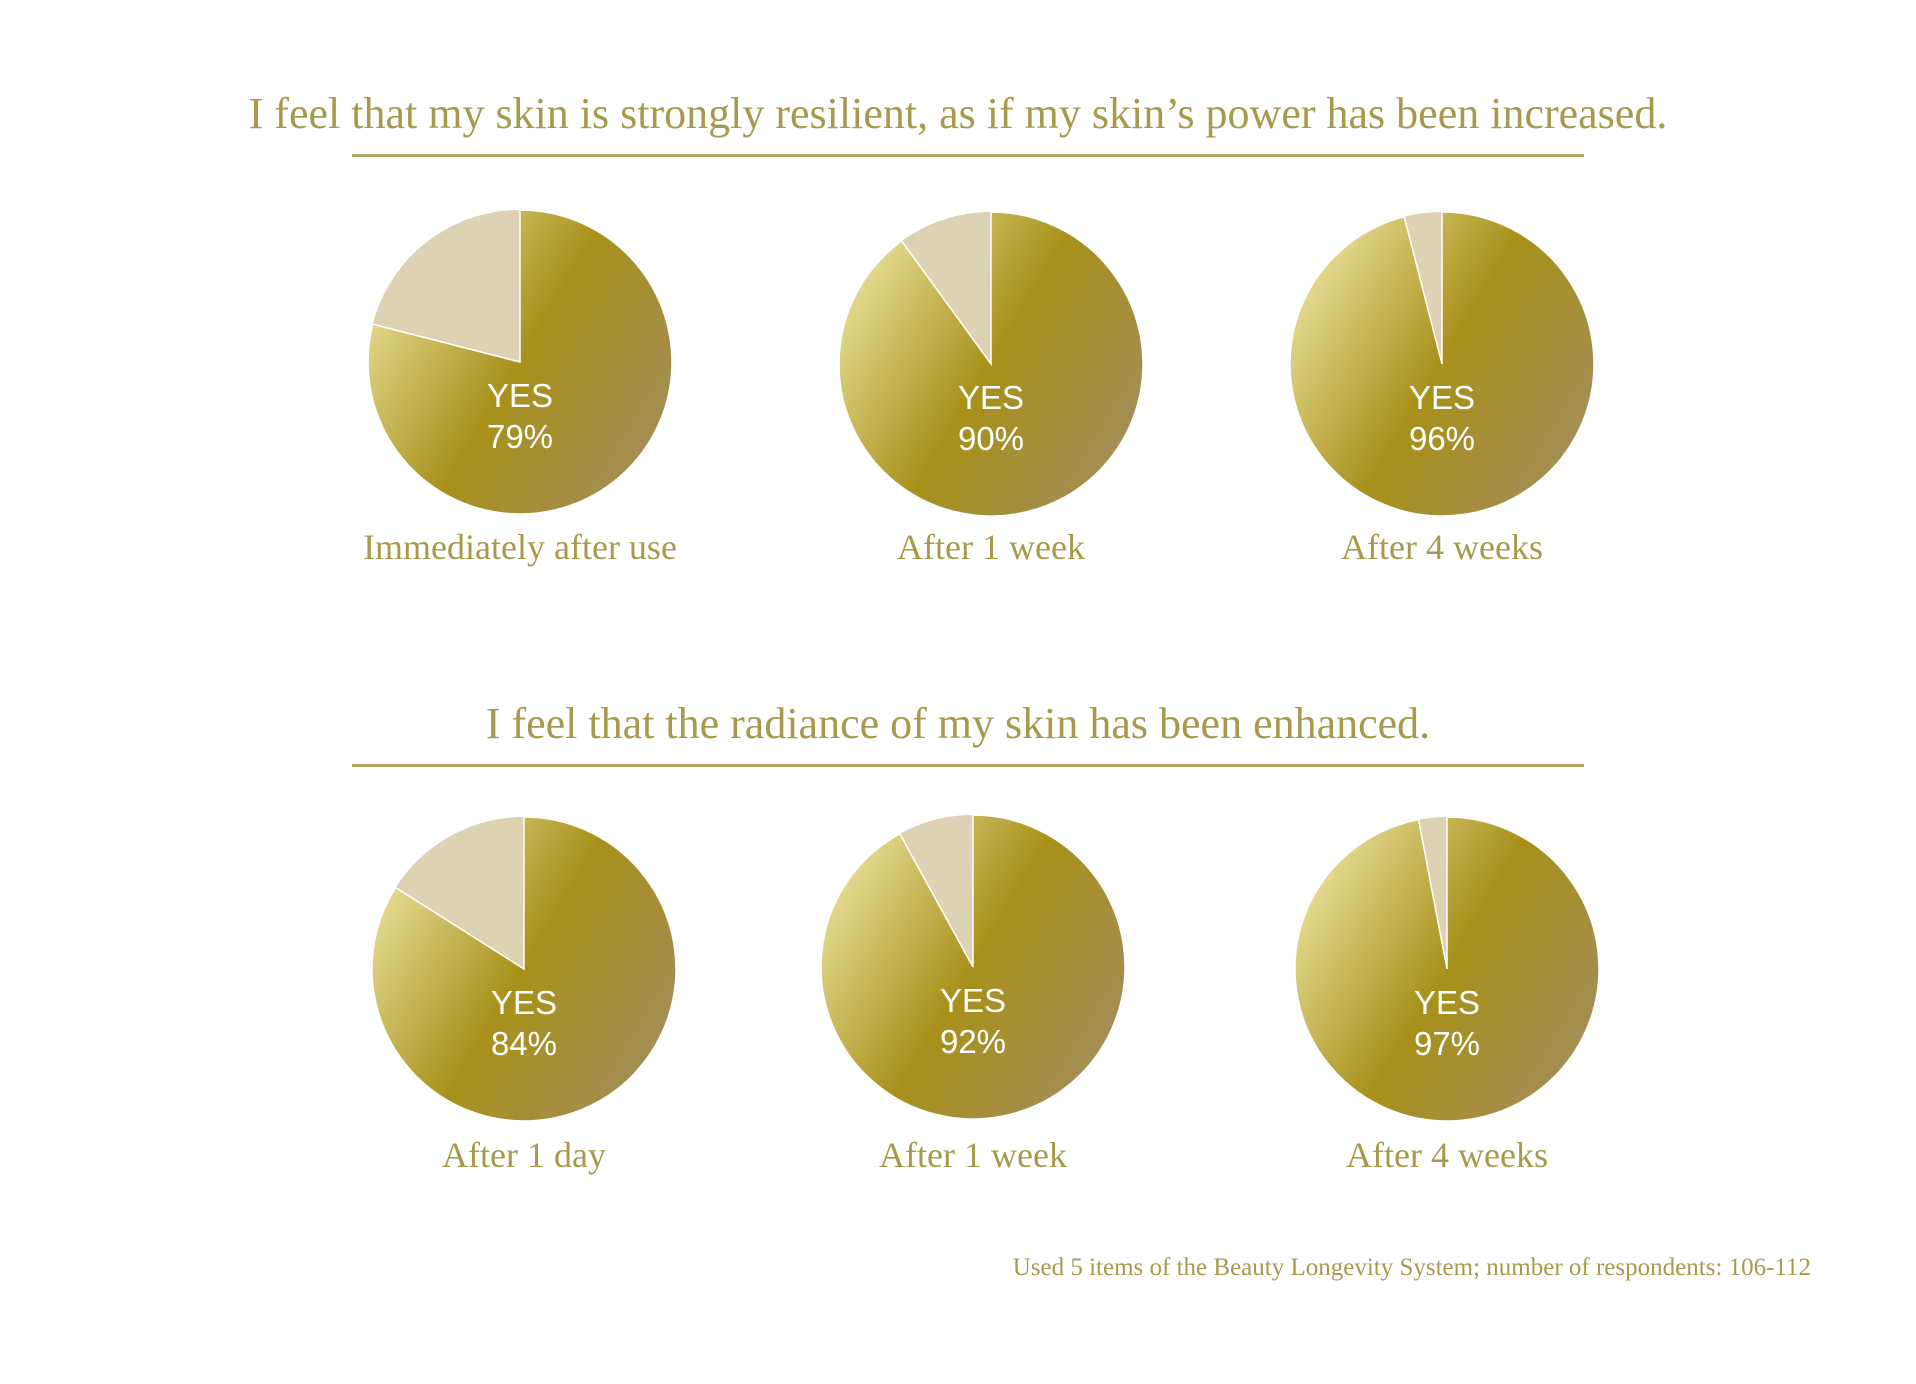 This screenshot has width=1916, height=1384. What do you see at coordinates (520, 547) in the screenshot?
I see `pie-label-1-1: Immediately after use` at bounding box center [520, 547].